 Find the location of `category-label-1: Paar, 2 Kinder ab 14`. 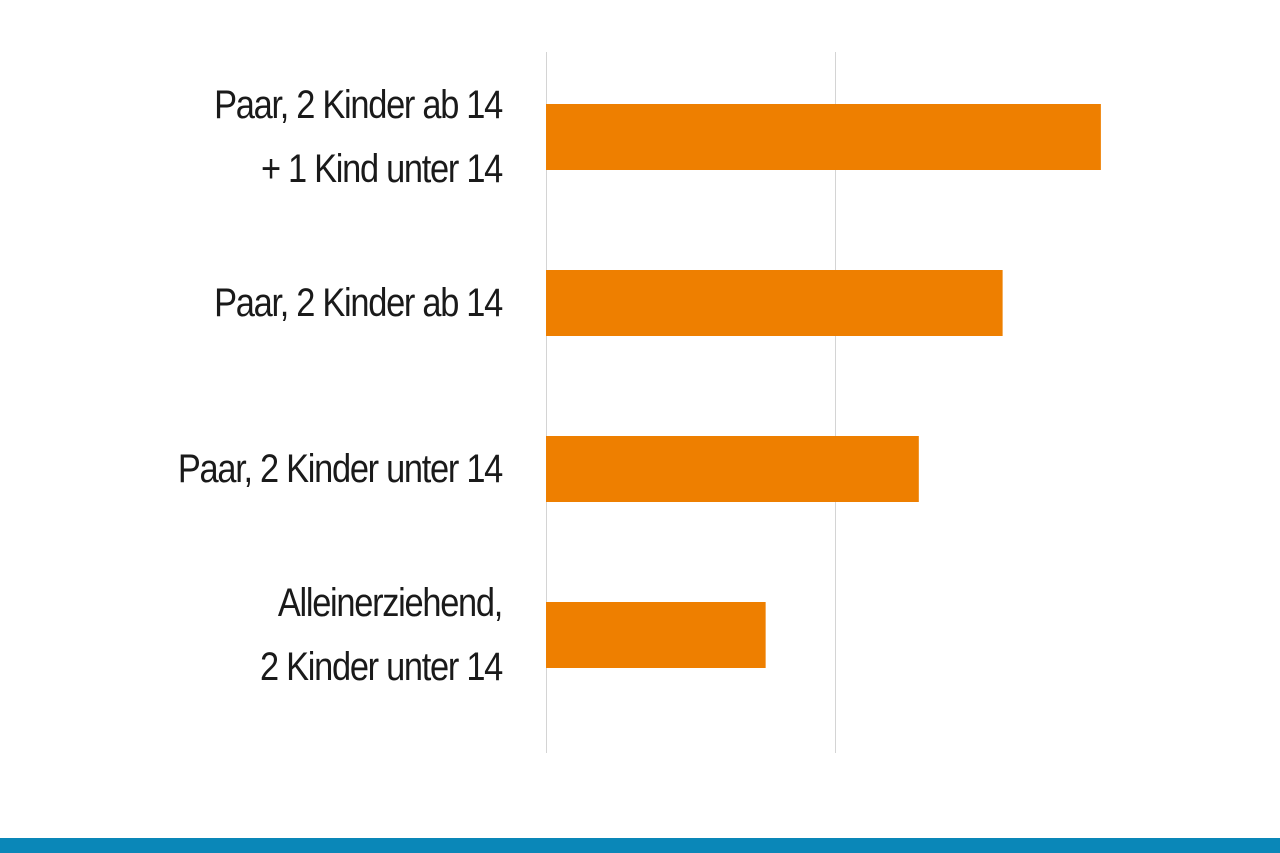

category-label-1: Paar, 2 Kinder ab 14 is located at coordinates (296, 303).